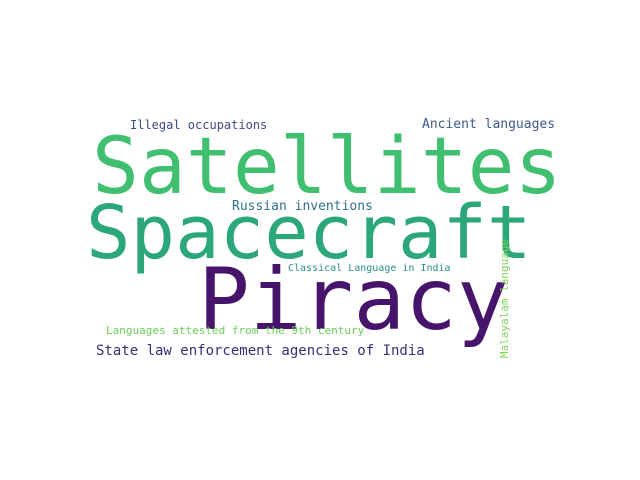 This screenshot has width=640, height=480. What do you see at coordinates (489, 124) in the screenshot?
I see `word-ancient-languages: Ancient languages` at bounding box center [489, 124].